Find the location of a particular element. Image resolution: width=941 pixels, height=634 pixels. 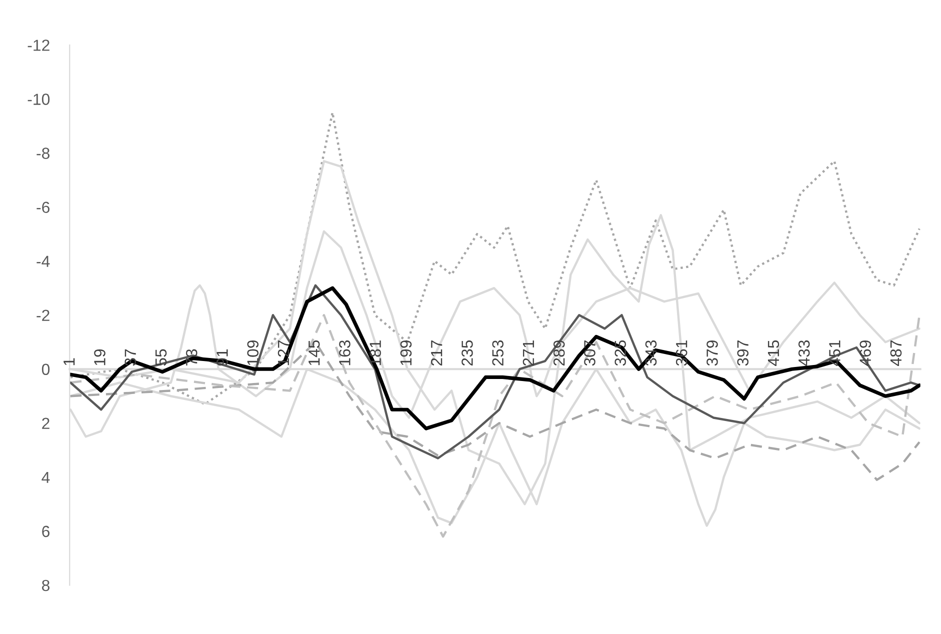

y-tick-label: 0 is located at coordinates (46, 370).